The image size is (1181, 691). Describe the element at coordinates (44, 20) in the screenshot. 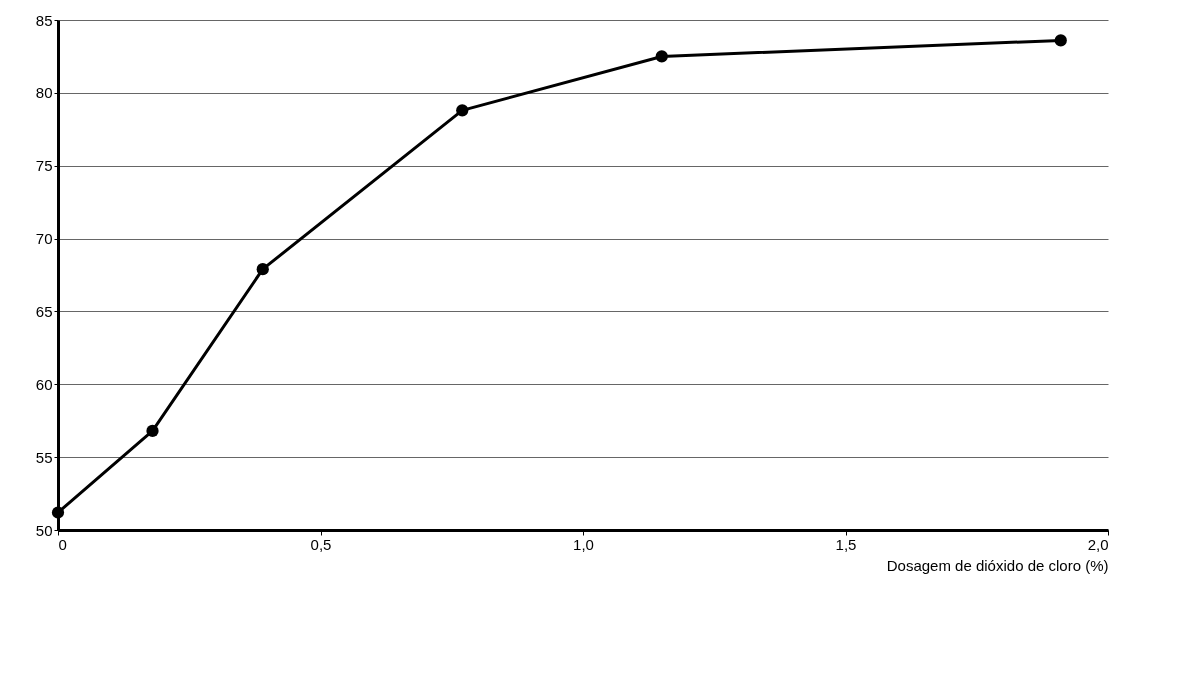

I see `y-tick-label: 85` at that location.